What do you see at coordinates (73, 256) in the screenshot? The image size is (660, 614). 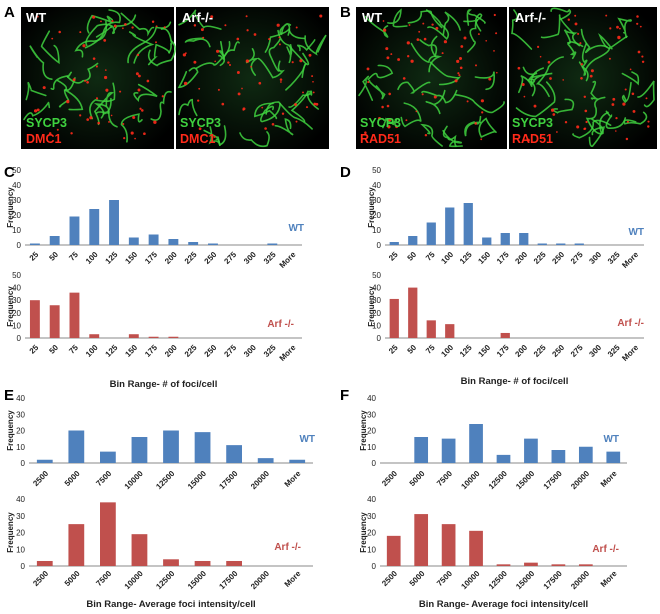 I see `x-tick-label: 75` at bounding box center [73, 256].